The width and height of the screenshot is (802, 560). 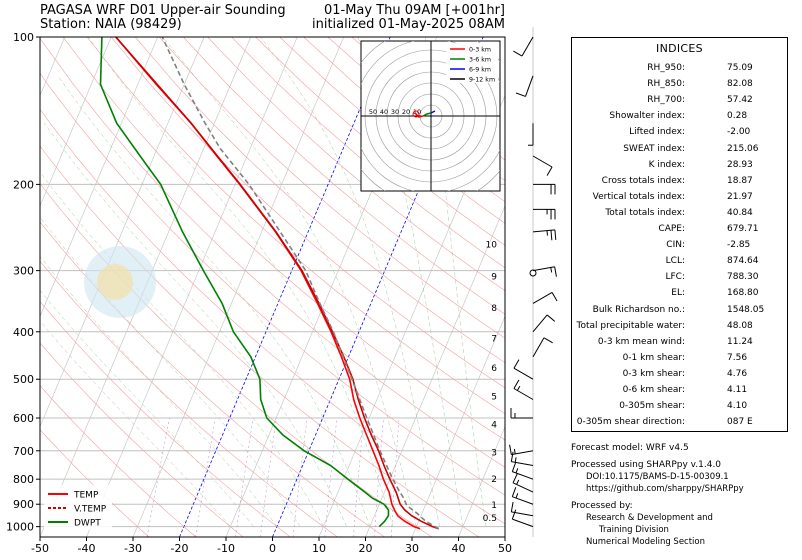 What do you see at coordinates (90, 510) in the screenshot?
I see `legend-label: V.TEMP` at bounding box center [90, 510].